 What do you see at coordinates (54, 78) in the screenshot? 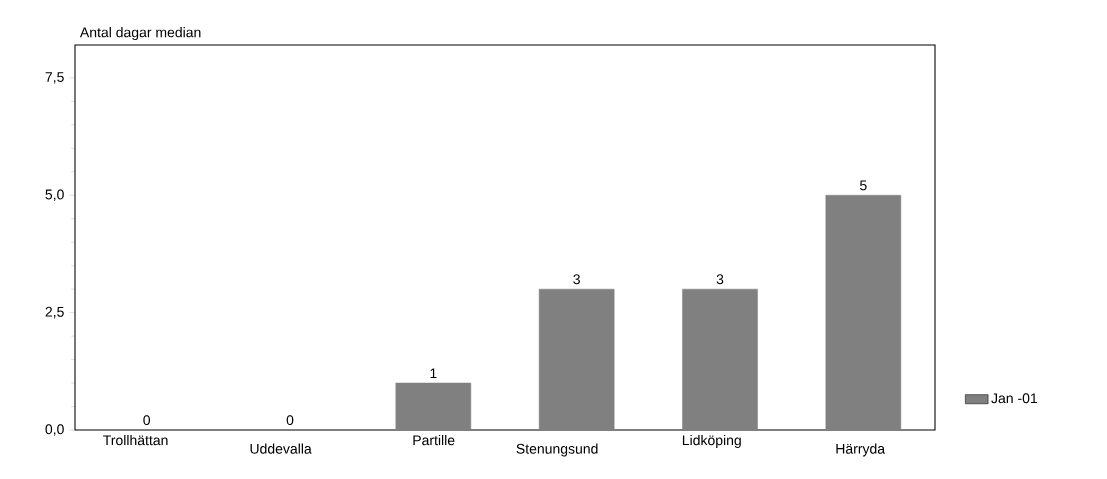
I see `y-tick-label: 7,5` at bounding box center [54, 78].